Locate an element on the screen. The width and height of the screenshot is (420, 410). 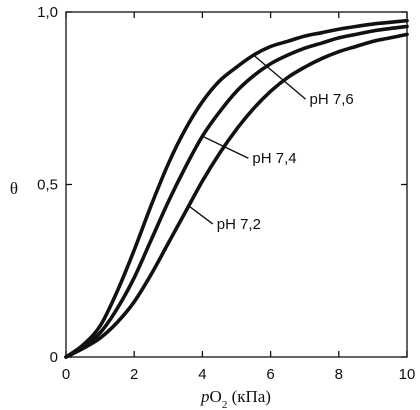
label-ph-7-2: pH 7,2 is located at coordinates (239, 224).